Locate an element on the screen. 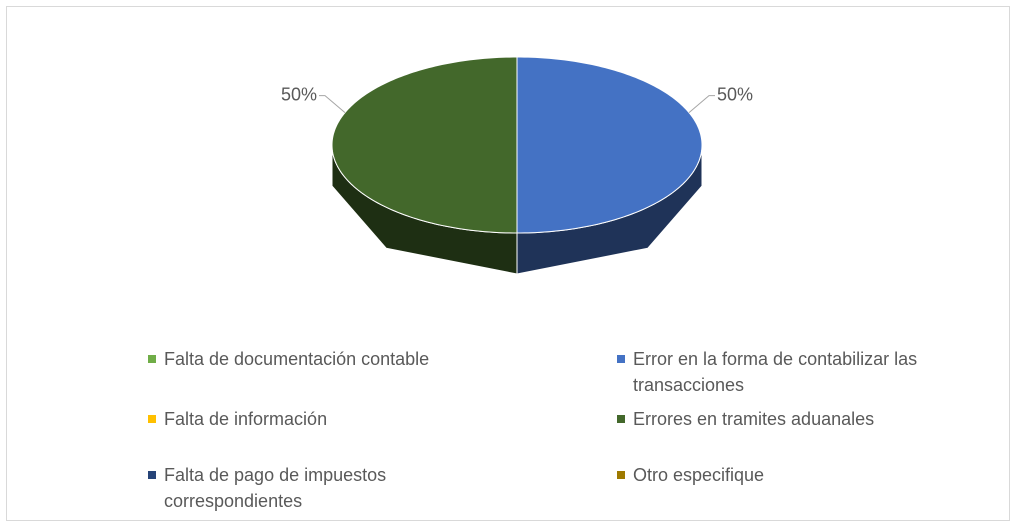  legend-entry: Falta de documentación contable is located at coordinates (313, 359).